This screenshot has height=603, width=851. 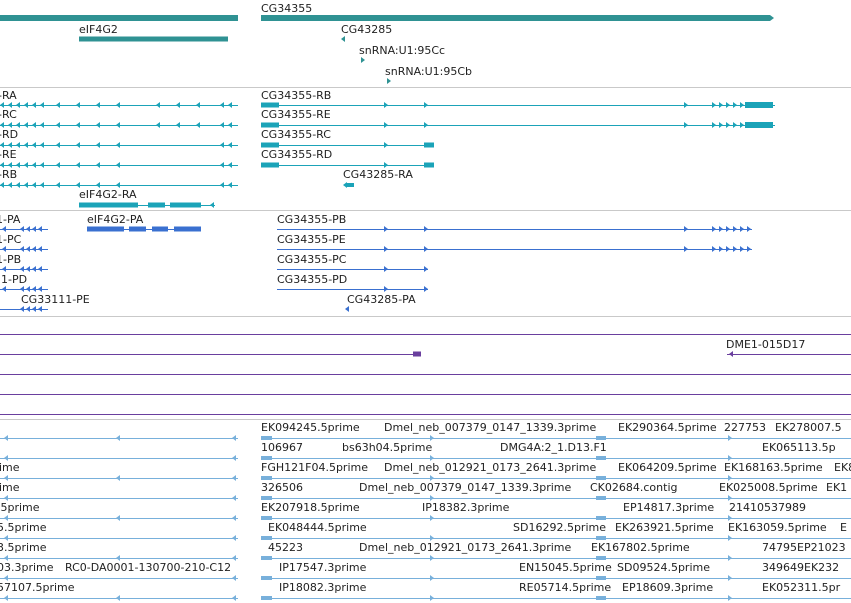 I want to click on transcript-label-cg43285-ra: CG43285-RA, so click(x=378, y=174).